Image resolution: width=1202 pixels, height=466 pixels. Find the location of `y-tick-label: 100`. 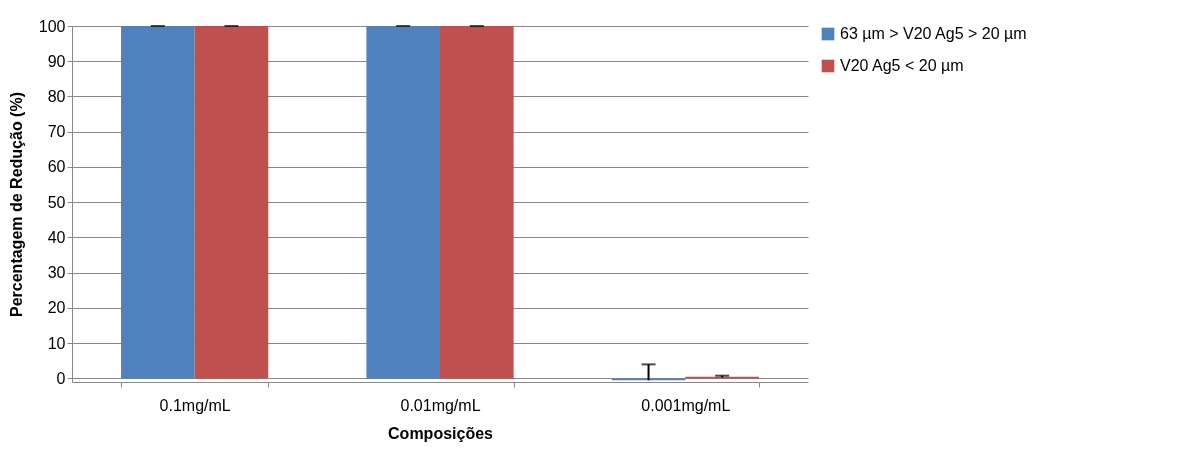

y-tick-label: 100 is located at coordinates (52, 26).